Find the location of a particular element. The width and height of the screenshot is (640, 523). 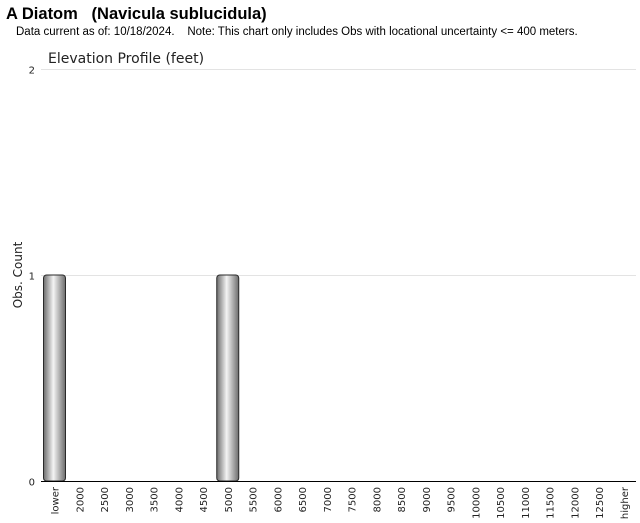

x-tick-label: 5500 is located at coordinates (254, 499).